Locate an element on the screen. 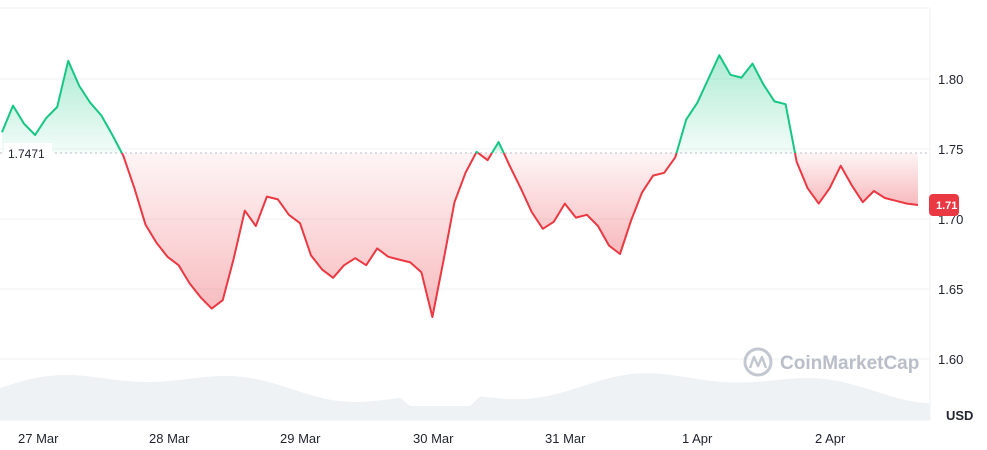 The width and height of the screenshot is (987, 450). coinmarketcap-logo-icon is located at coordinates (758, 362).